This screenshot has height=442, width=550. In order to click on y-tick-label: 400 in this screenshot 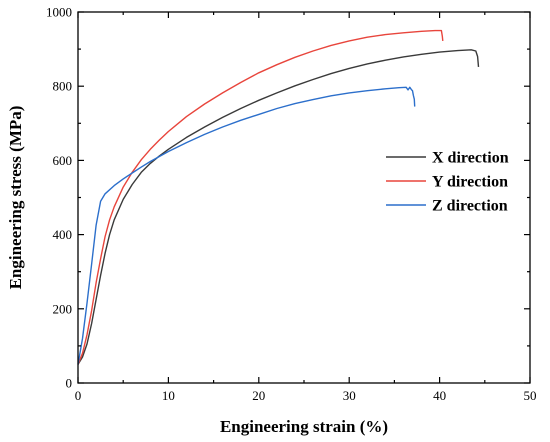, I will do `click(63, 234)`.